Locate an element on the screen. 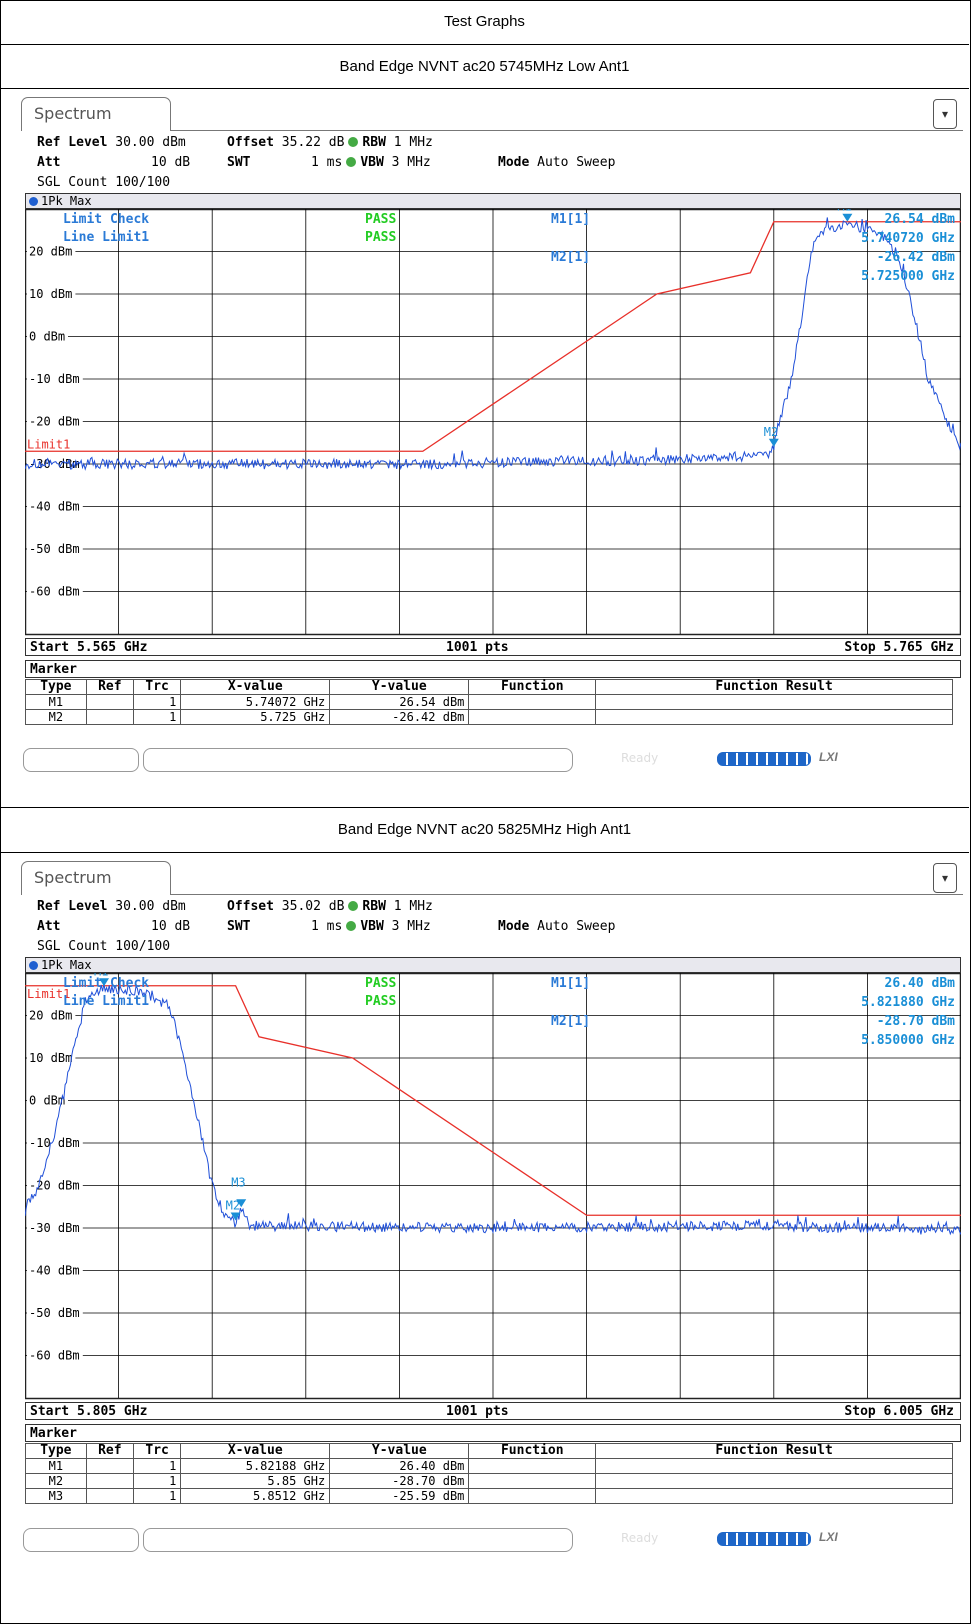 This screenshot has width=971, height=1624. mode-group: Mode Auto Sweep is located at coordinates (556, 162).